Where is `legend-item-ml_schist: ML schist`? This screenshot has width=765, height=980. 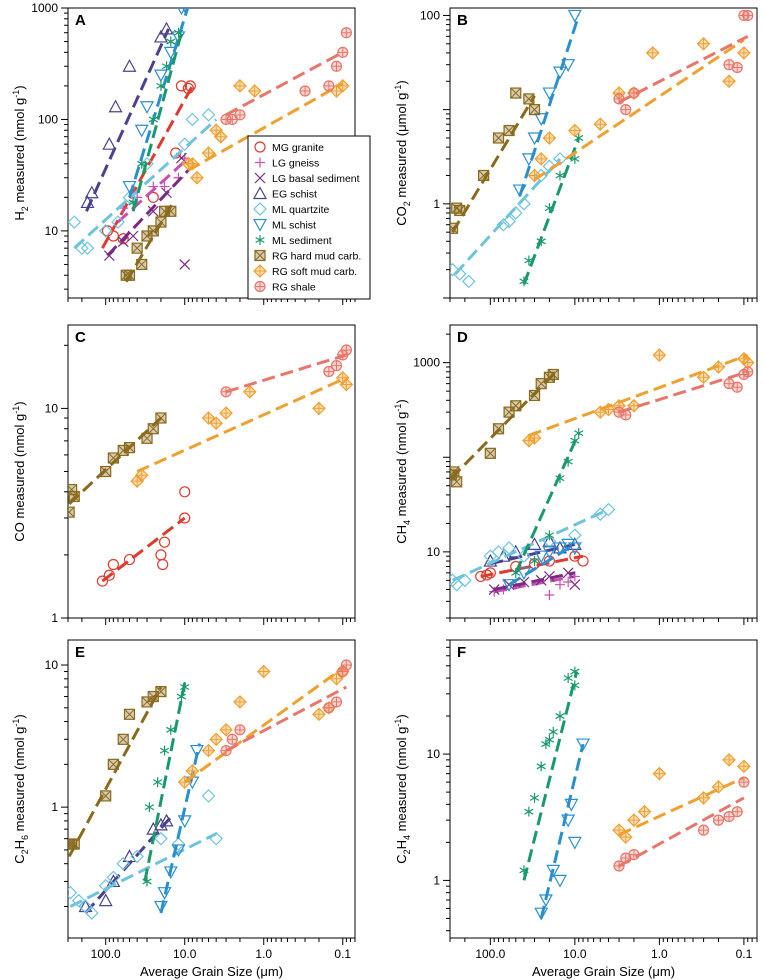
legend-item-ml_schist: ML schist is located at coordinates (284, 225).